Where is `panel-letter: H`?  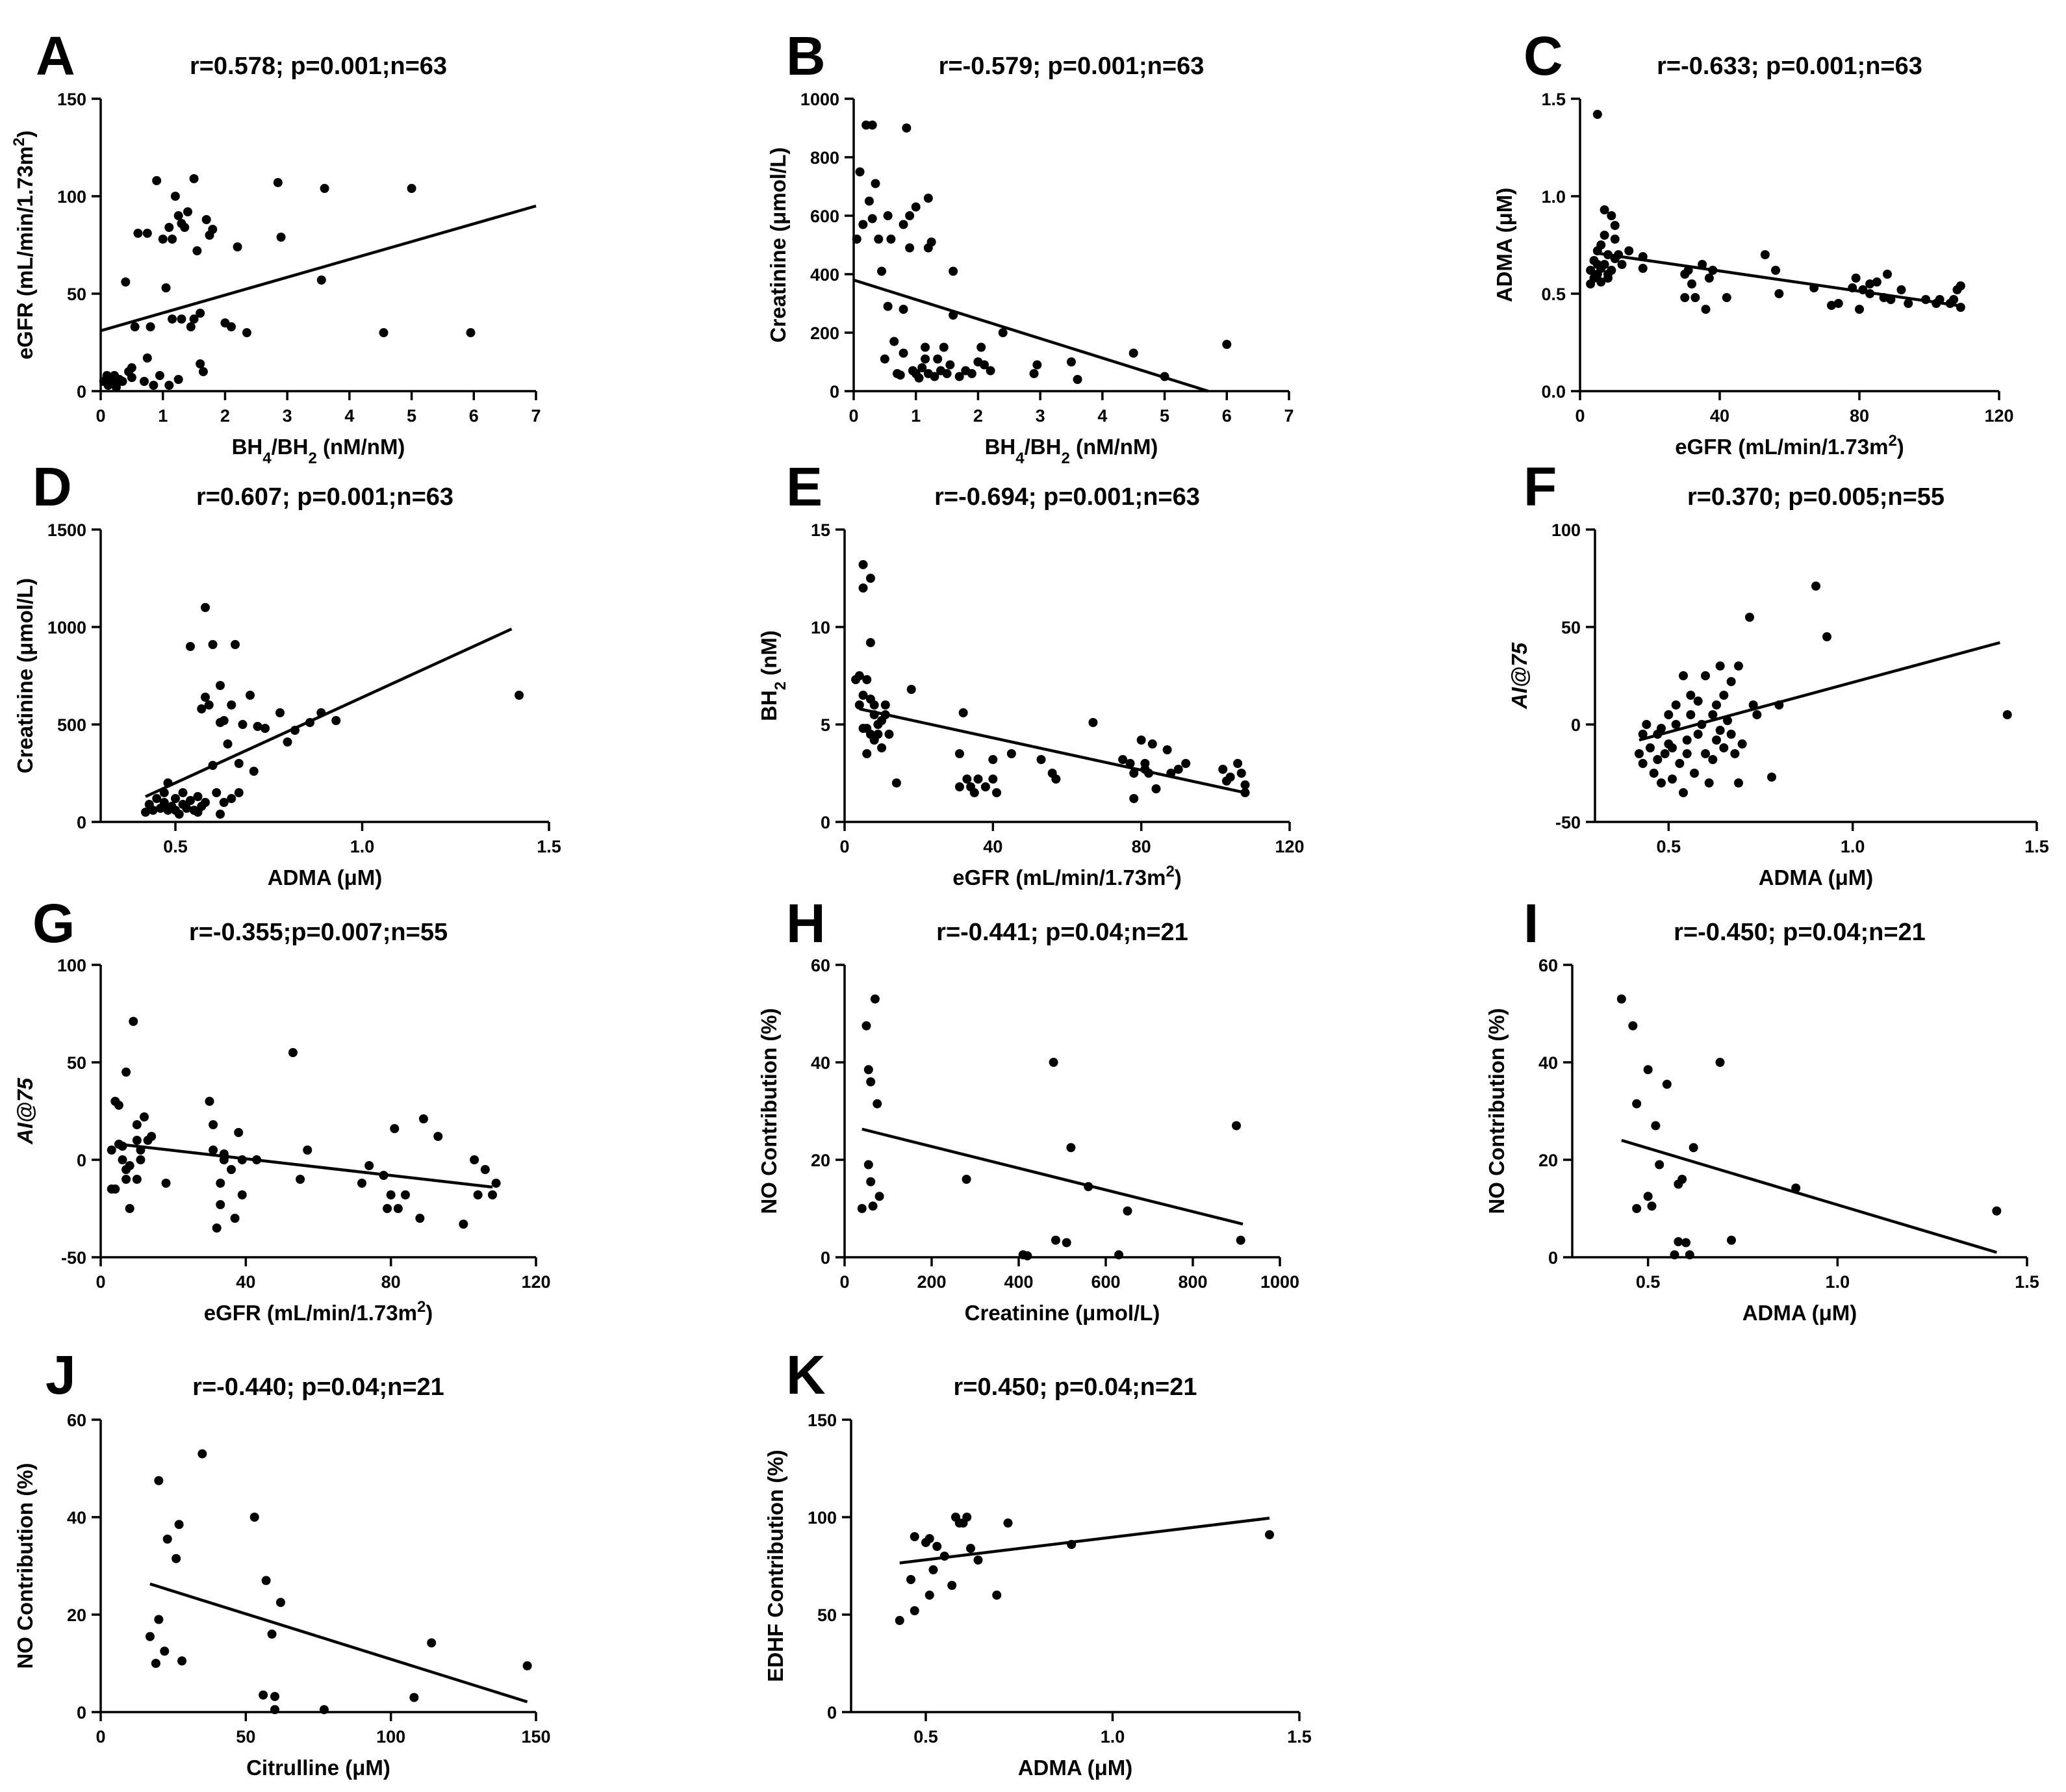
panel-letter: H is located at coordinates (806, 923).